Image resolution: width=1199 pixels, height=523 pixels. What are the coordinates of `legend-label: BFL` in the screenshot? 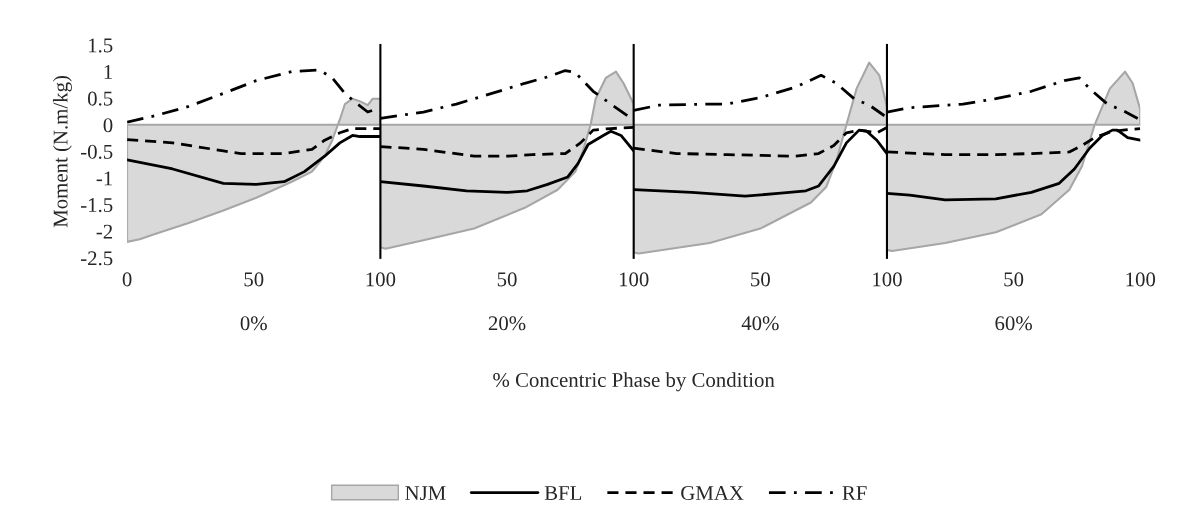 It's located at (563, 493).